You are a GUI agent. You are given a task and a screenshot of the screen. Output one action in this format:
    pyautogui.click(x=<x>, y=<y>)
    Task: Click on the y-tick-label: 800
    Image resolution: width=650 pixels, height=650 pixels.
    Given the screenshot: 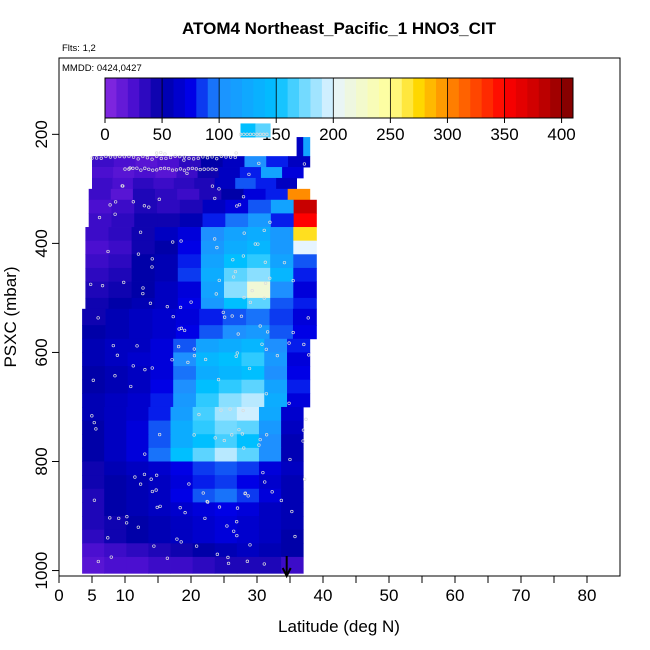 What is the action you would take?
    pyautogui.click(x=41, y=461)
    